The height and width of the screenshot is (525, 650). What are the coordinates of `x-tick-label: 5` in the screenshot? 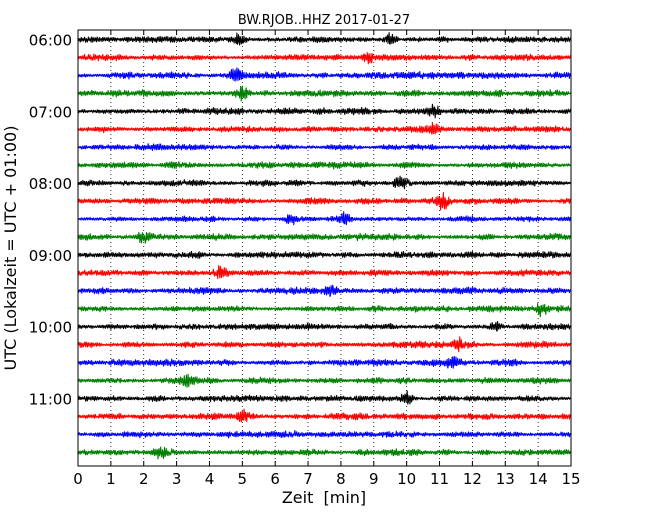 It's located at (243, 479).